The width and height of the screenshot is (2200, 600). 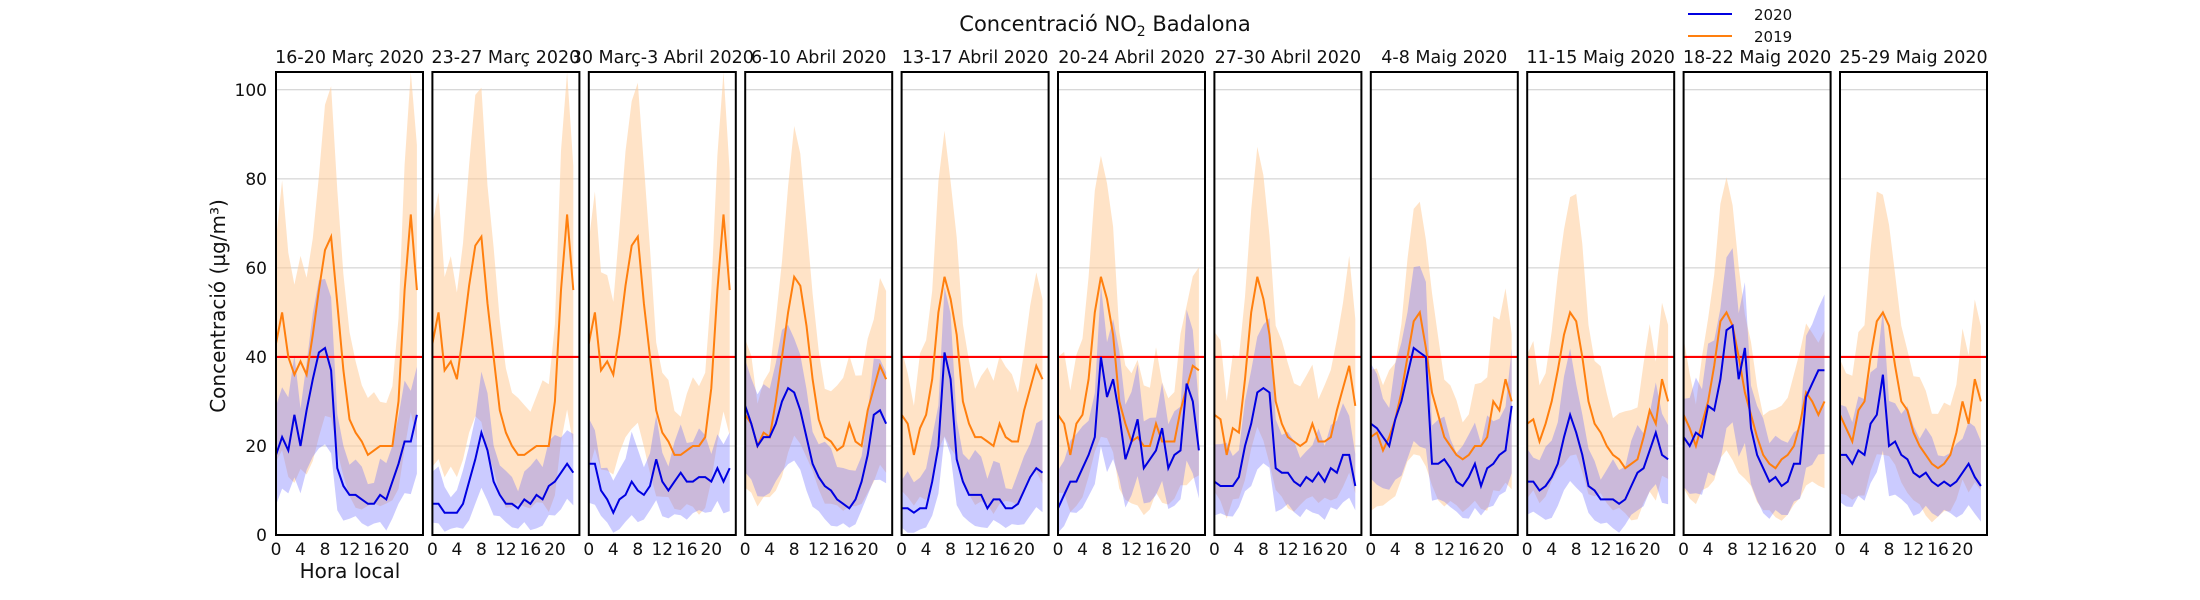 I want to click on legend-label-2020: 2020, so click(x=1773, y=15).